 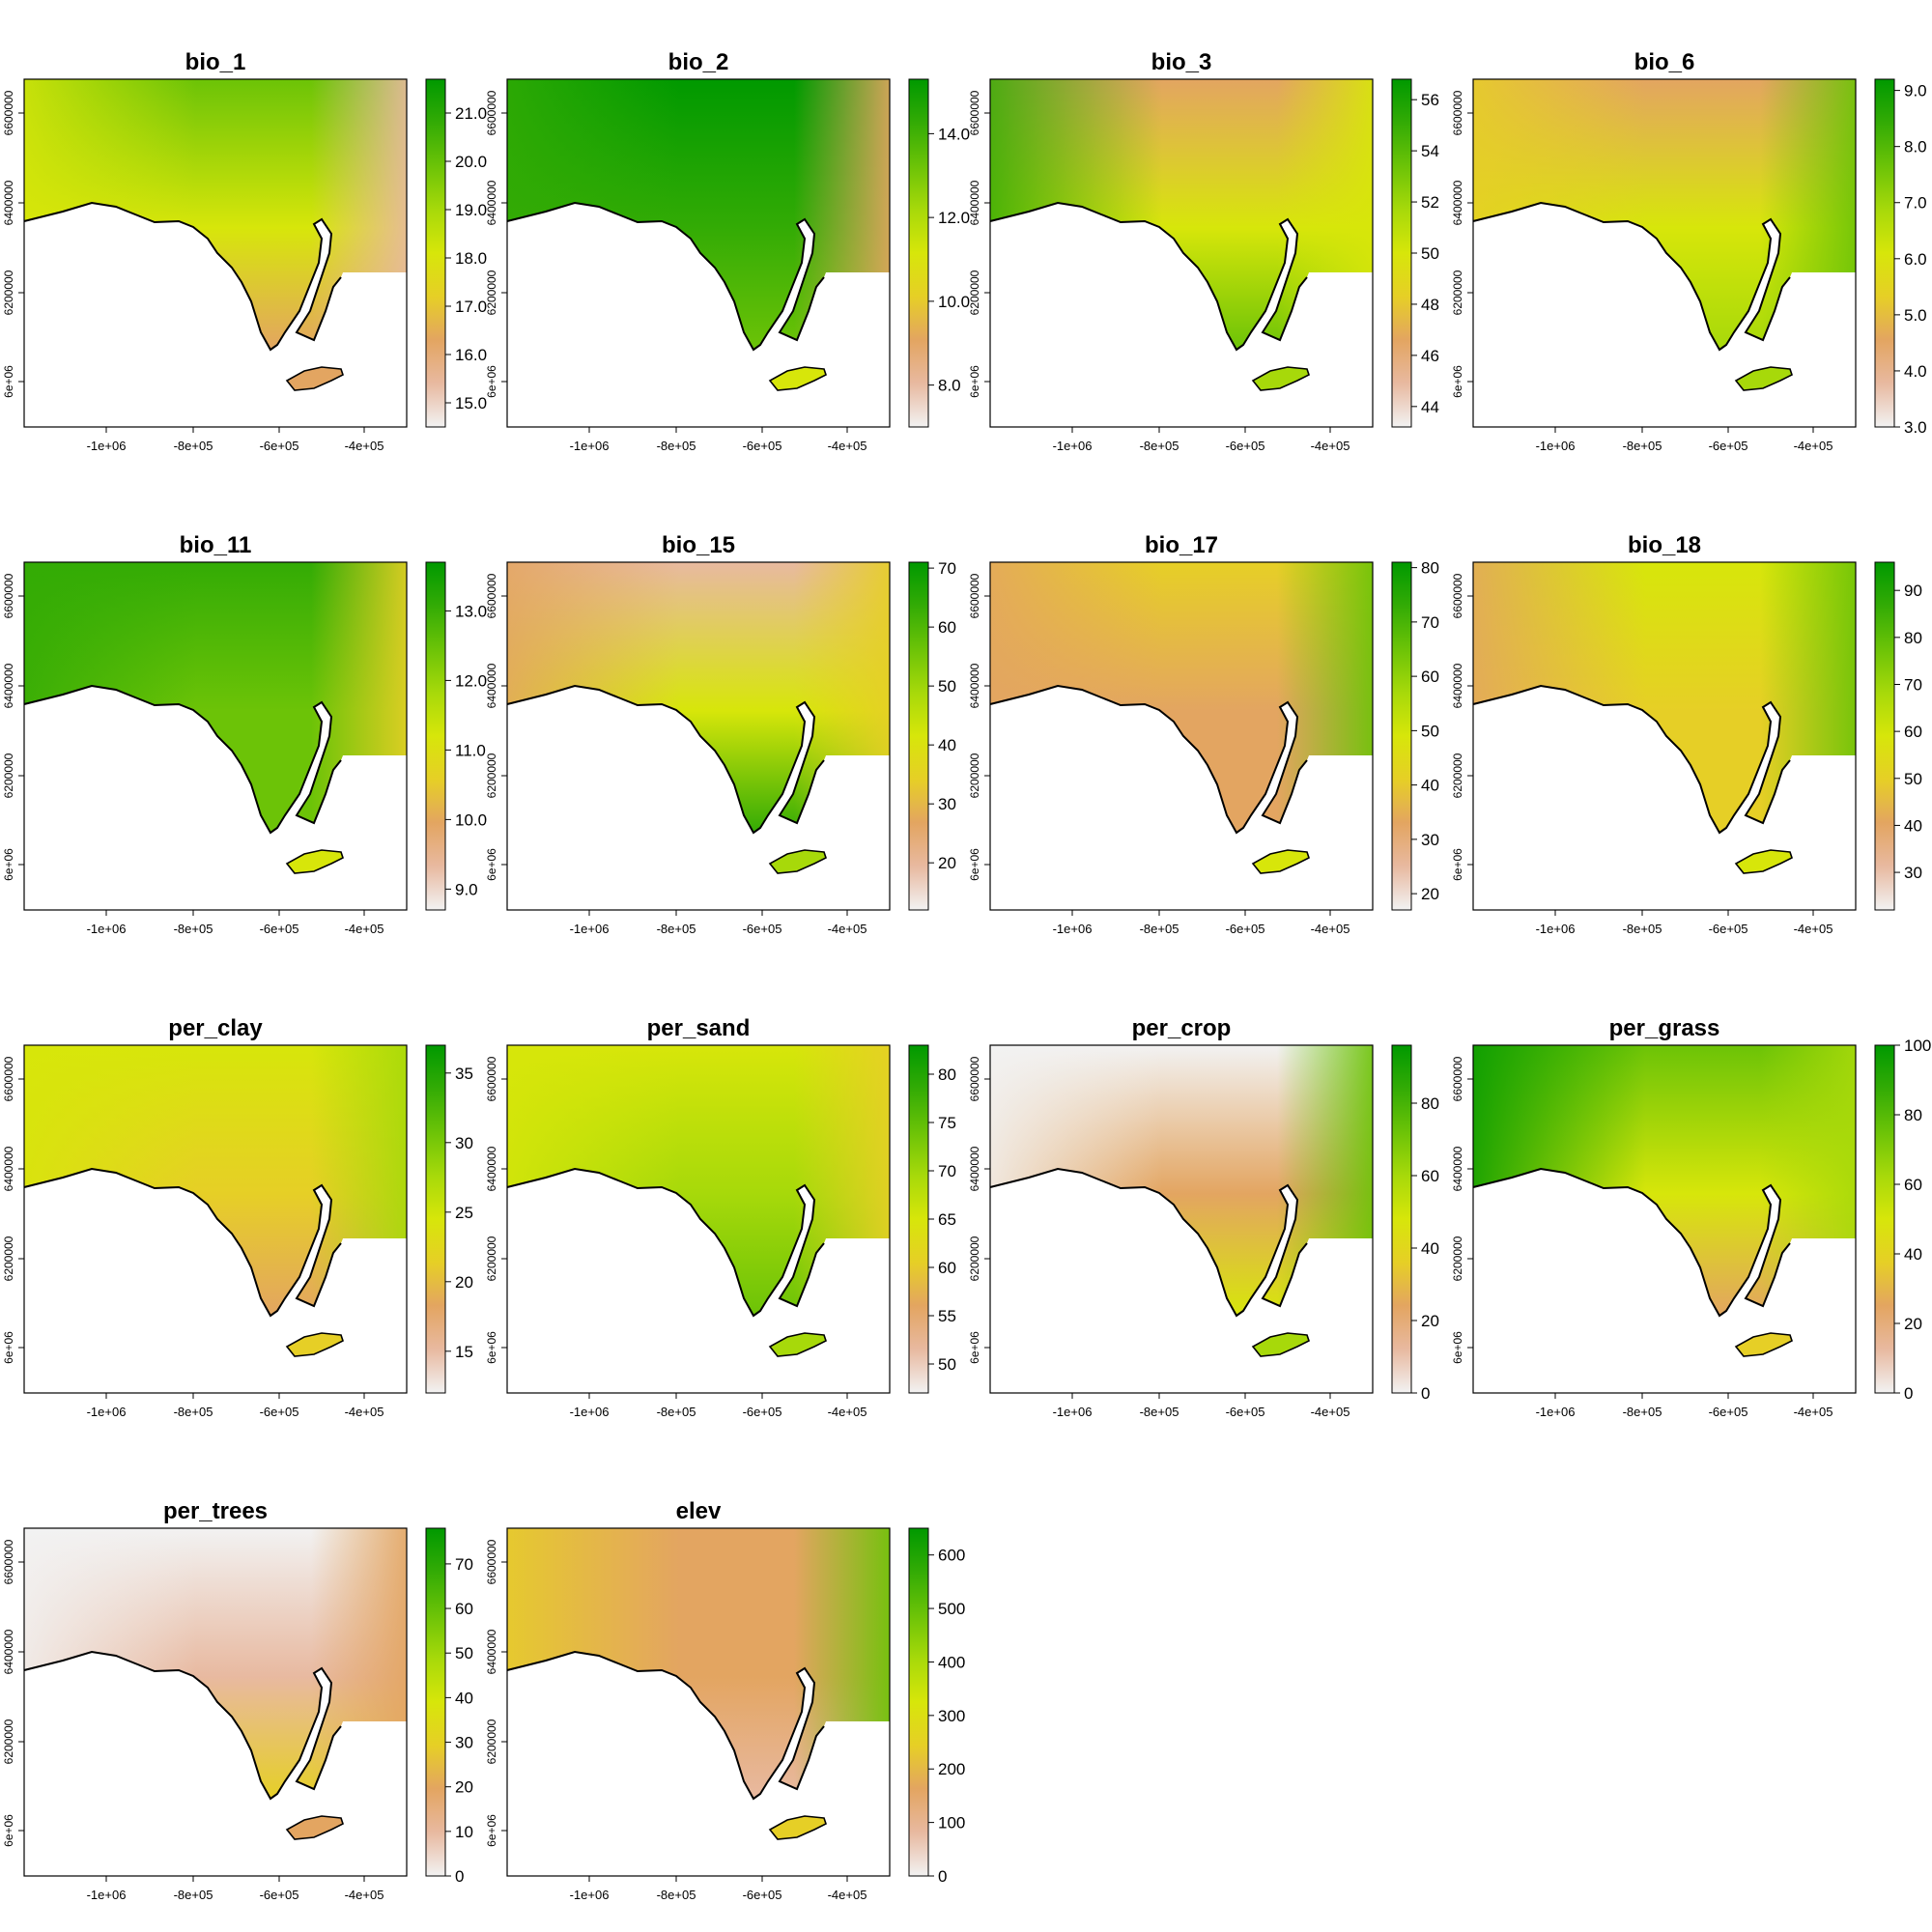 I want to click on legend-label: 46, so click(x=1430, y=356).